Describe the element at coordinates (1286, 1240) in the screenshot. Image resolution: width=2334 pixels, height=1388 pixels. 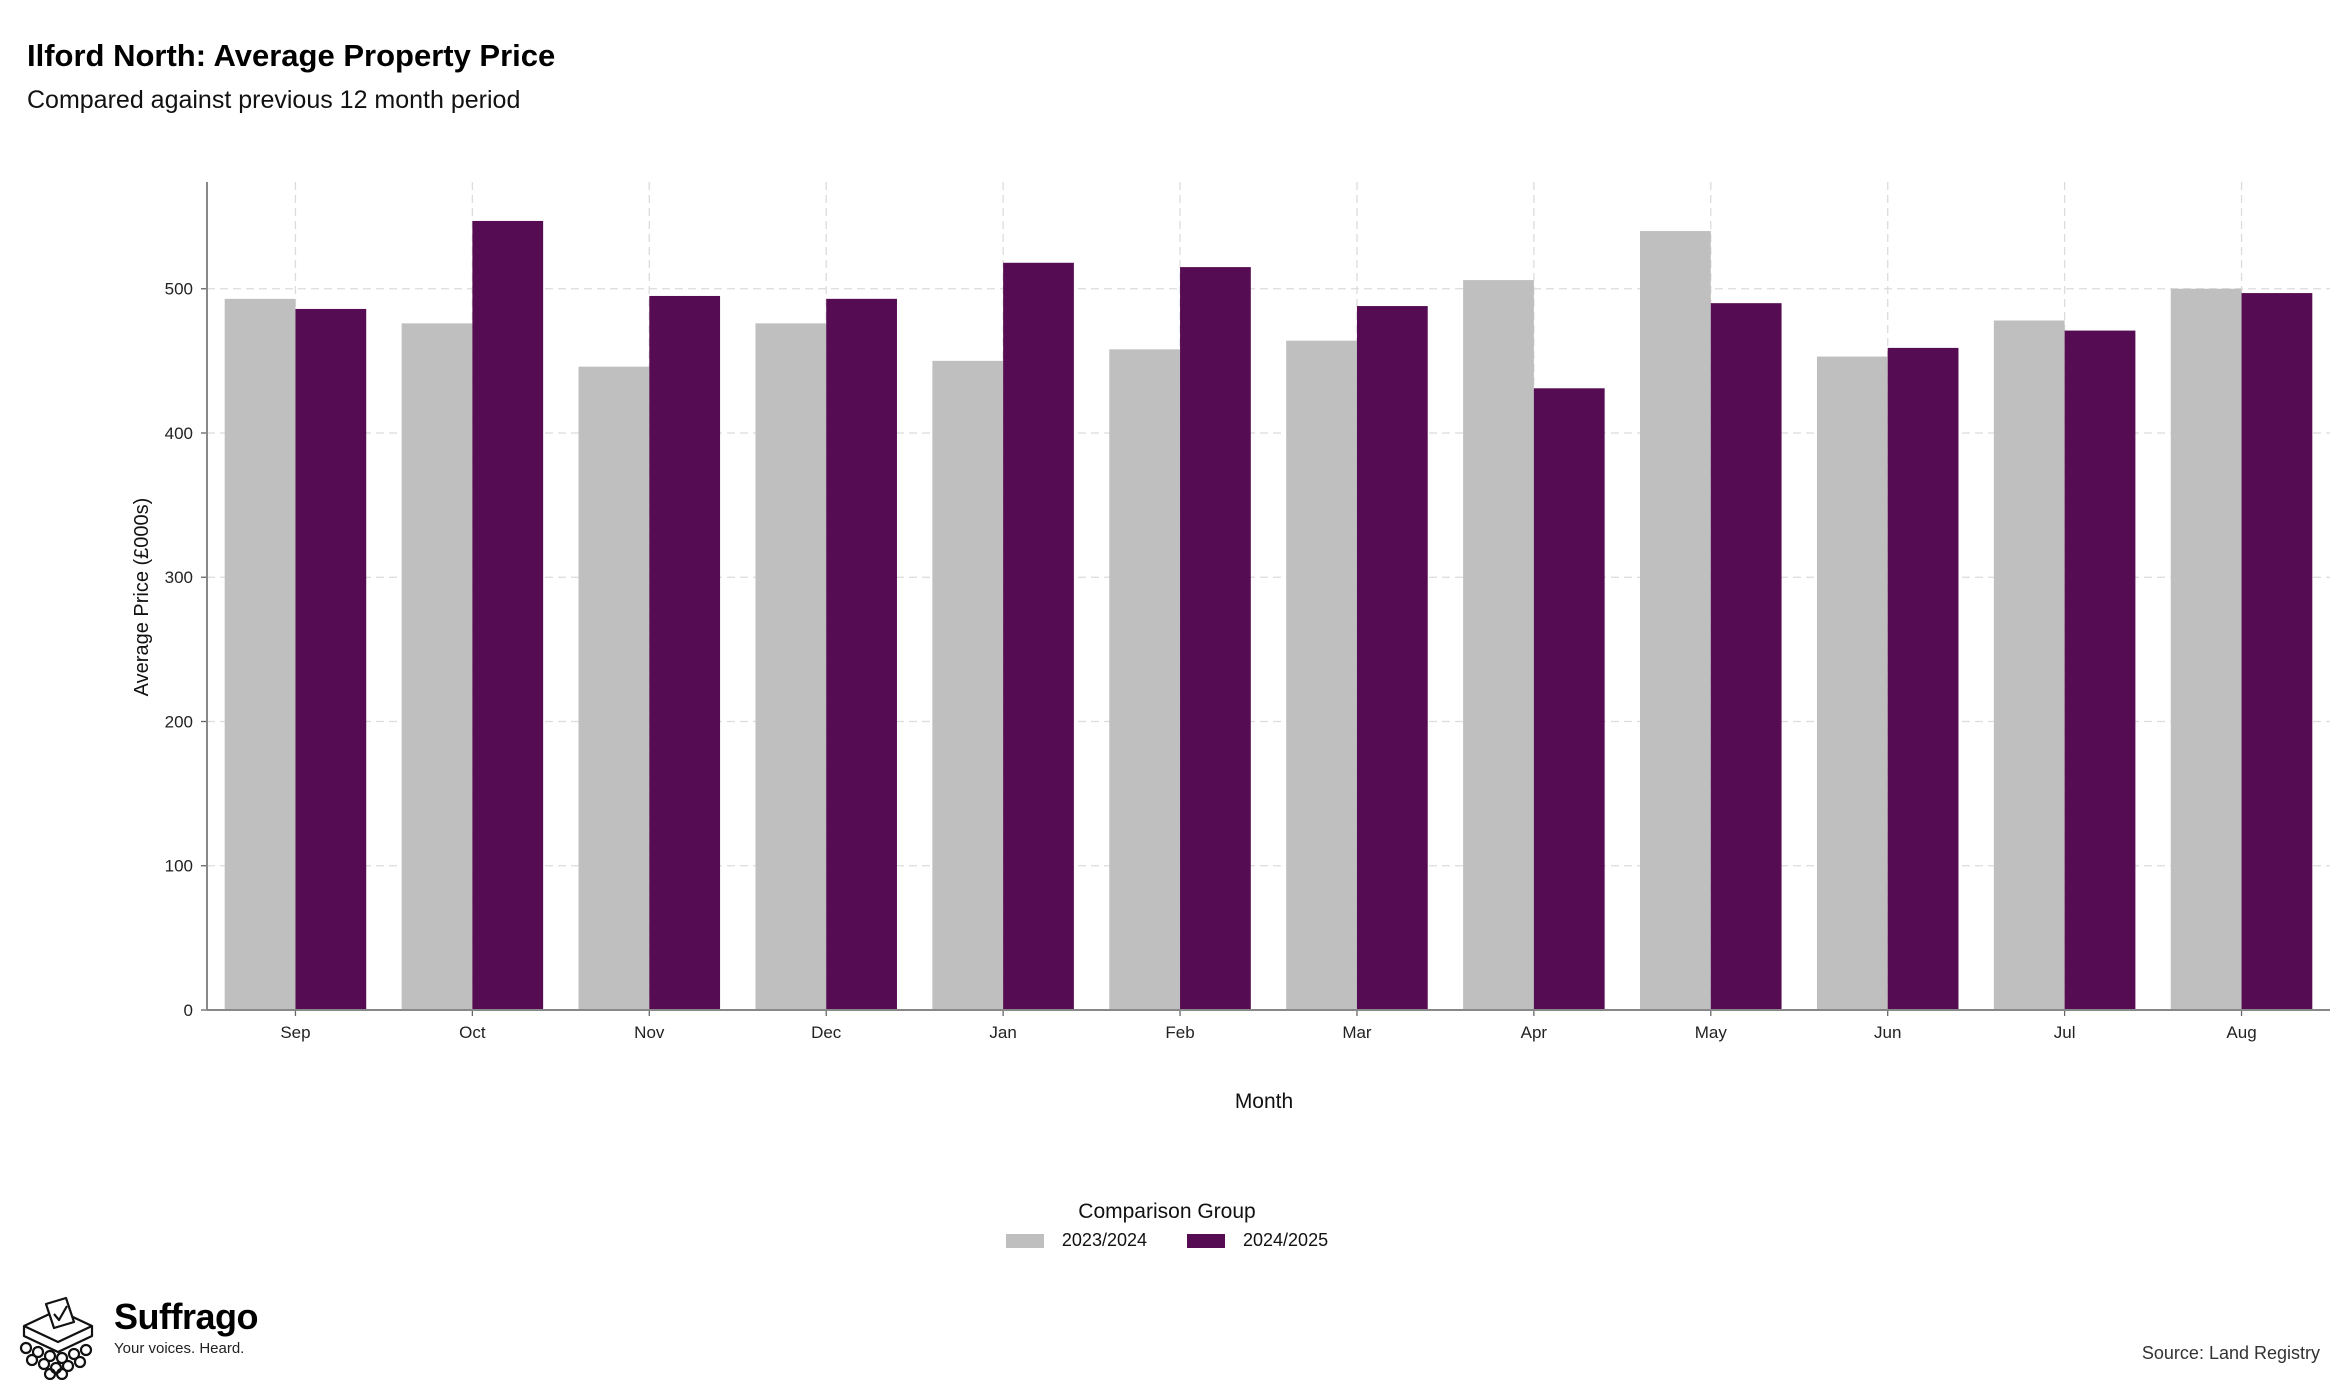
I see `legend-label: 2024/2025` at that location.